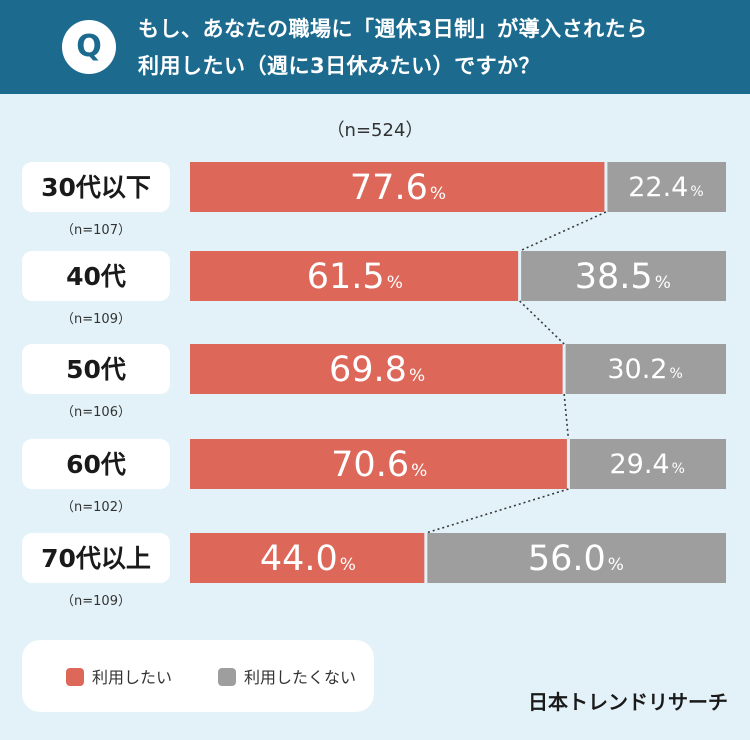 The height and width of the screenshot is (740, 750). I want to click on question-line-2: 利用したい（週に3日休みたい）ですか？, so click(339, 66).